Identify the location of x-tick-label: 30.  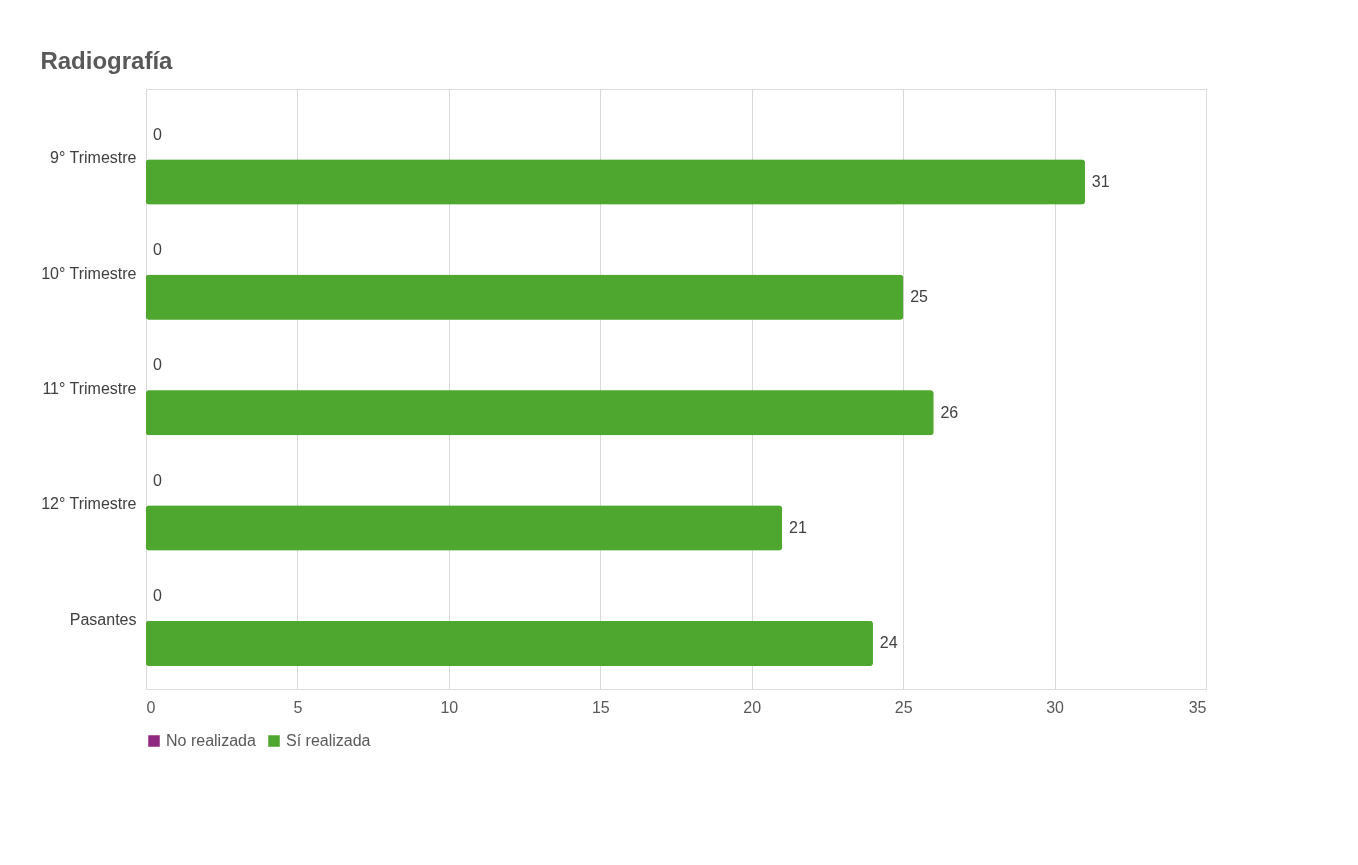
(1055, 707).